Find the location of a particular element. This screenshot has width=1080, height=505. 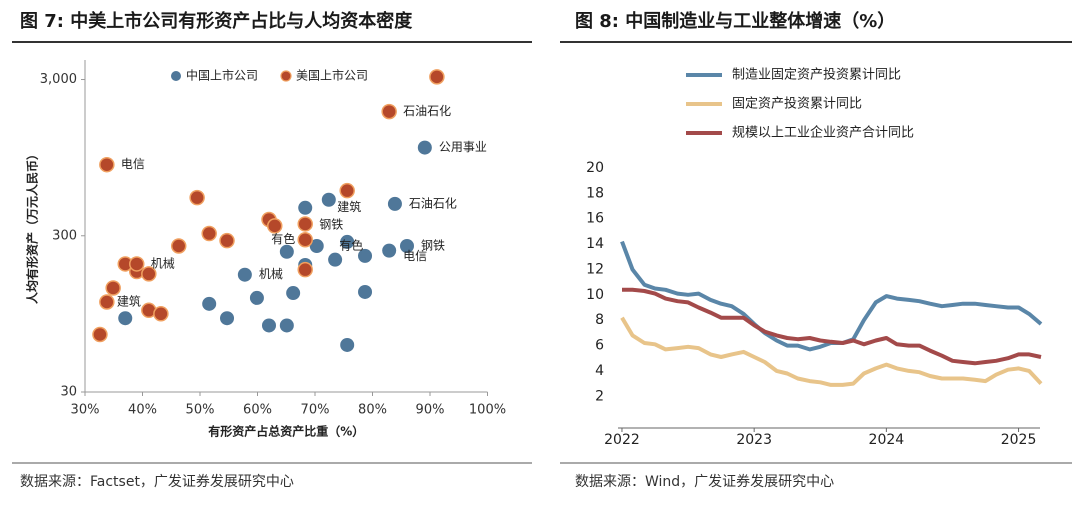

y-tick-label: 4 is located at coordinates (599, 371).